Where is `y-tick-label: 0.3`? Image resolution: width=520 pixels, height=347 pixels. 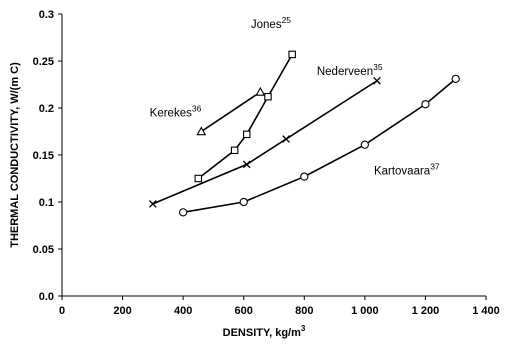 y-tick-label: 0.3 is located at coordinates (46, 15).